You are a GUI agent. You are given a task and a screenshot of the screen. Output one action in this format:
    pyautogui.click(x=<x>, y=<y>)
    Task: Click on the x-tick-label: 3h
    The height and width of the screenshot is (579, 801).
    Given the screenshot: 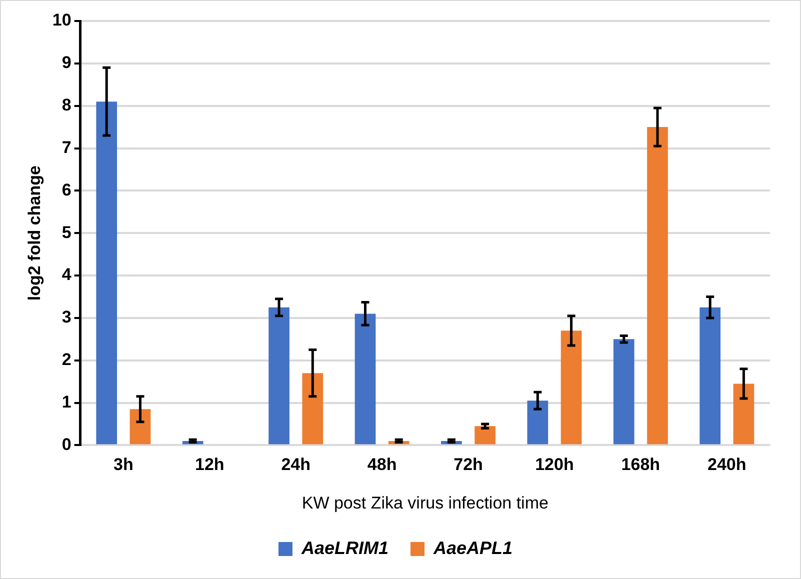 What is the action you would take?
    pyautogui.click(x=123, y=464)
    